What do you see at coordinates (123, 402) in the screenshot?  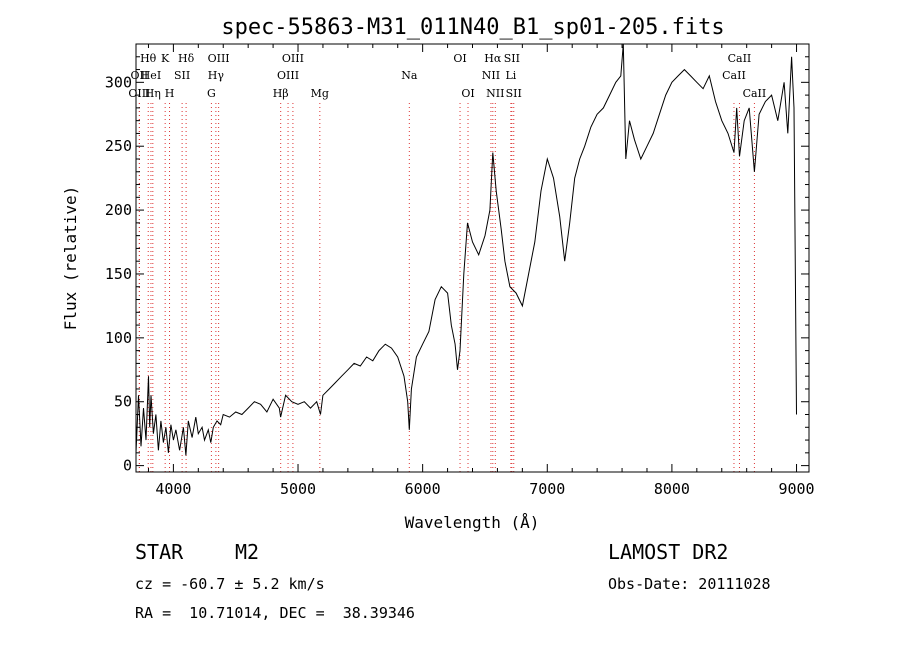 I see `y-tick-label: 50` at bounding box center [123, 402].